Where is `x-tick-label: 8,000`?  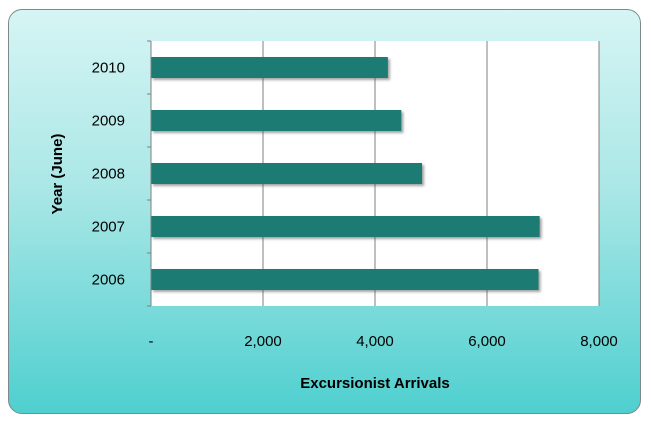
x-tick-label: 8,000 is located at coordinates (599, 341).